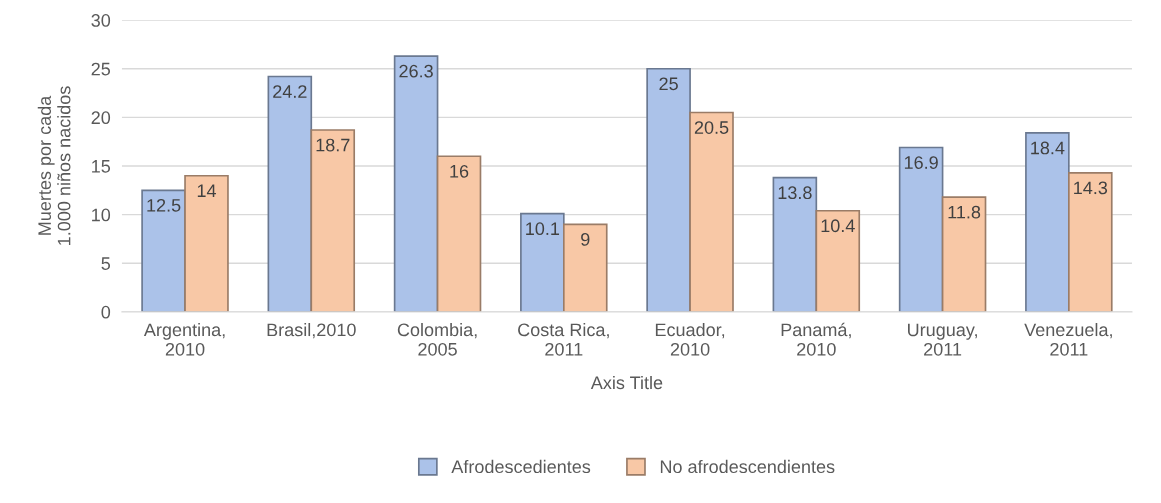 This screenshot has height=503, width=1161. Describe the element at coordinates (543, 229) in the screenshot. I see `data-label: 10.1` at that location.